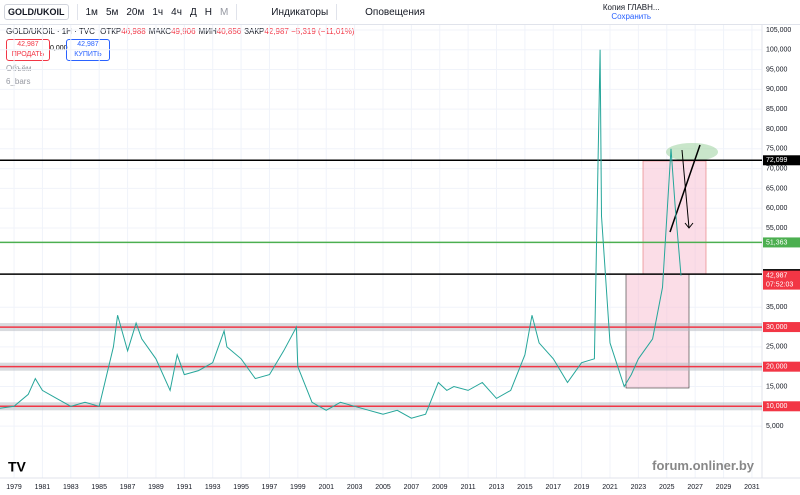 This screenshot has height=495, width=800. What do you see at coordinates (128, 487) in the screenshot?
I see `x-tick-label: 1987` at bounding box center [128, 487].